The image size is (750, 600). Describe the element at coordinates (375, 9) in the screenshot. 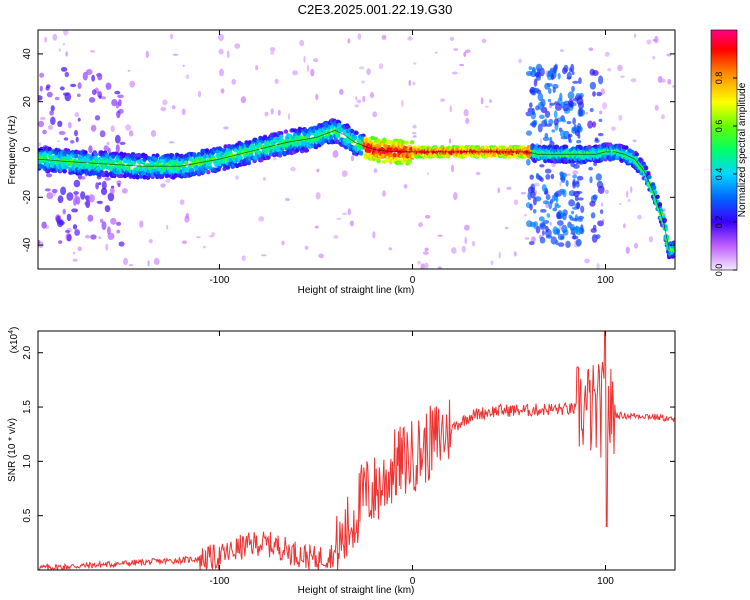

I see `figure-title: C2E3.2025.001.22.19.G30` at that location.